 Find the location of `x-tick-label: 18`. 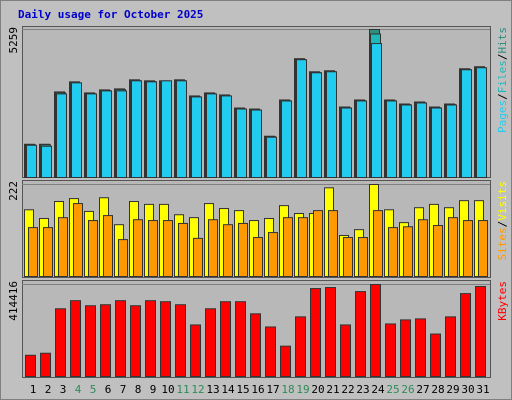

x-tick-label: 18 is located at coordinates (287, 389).